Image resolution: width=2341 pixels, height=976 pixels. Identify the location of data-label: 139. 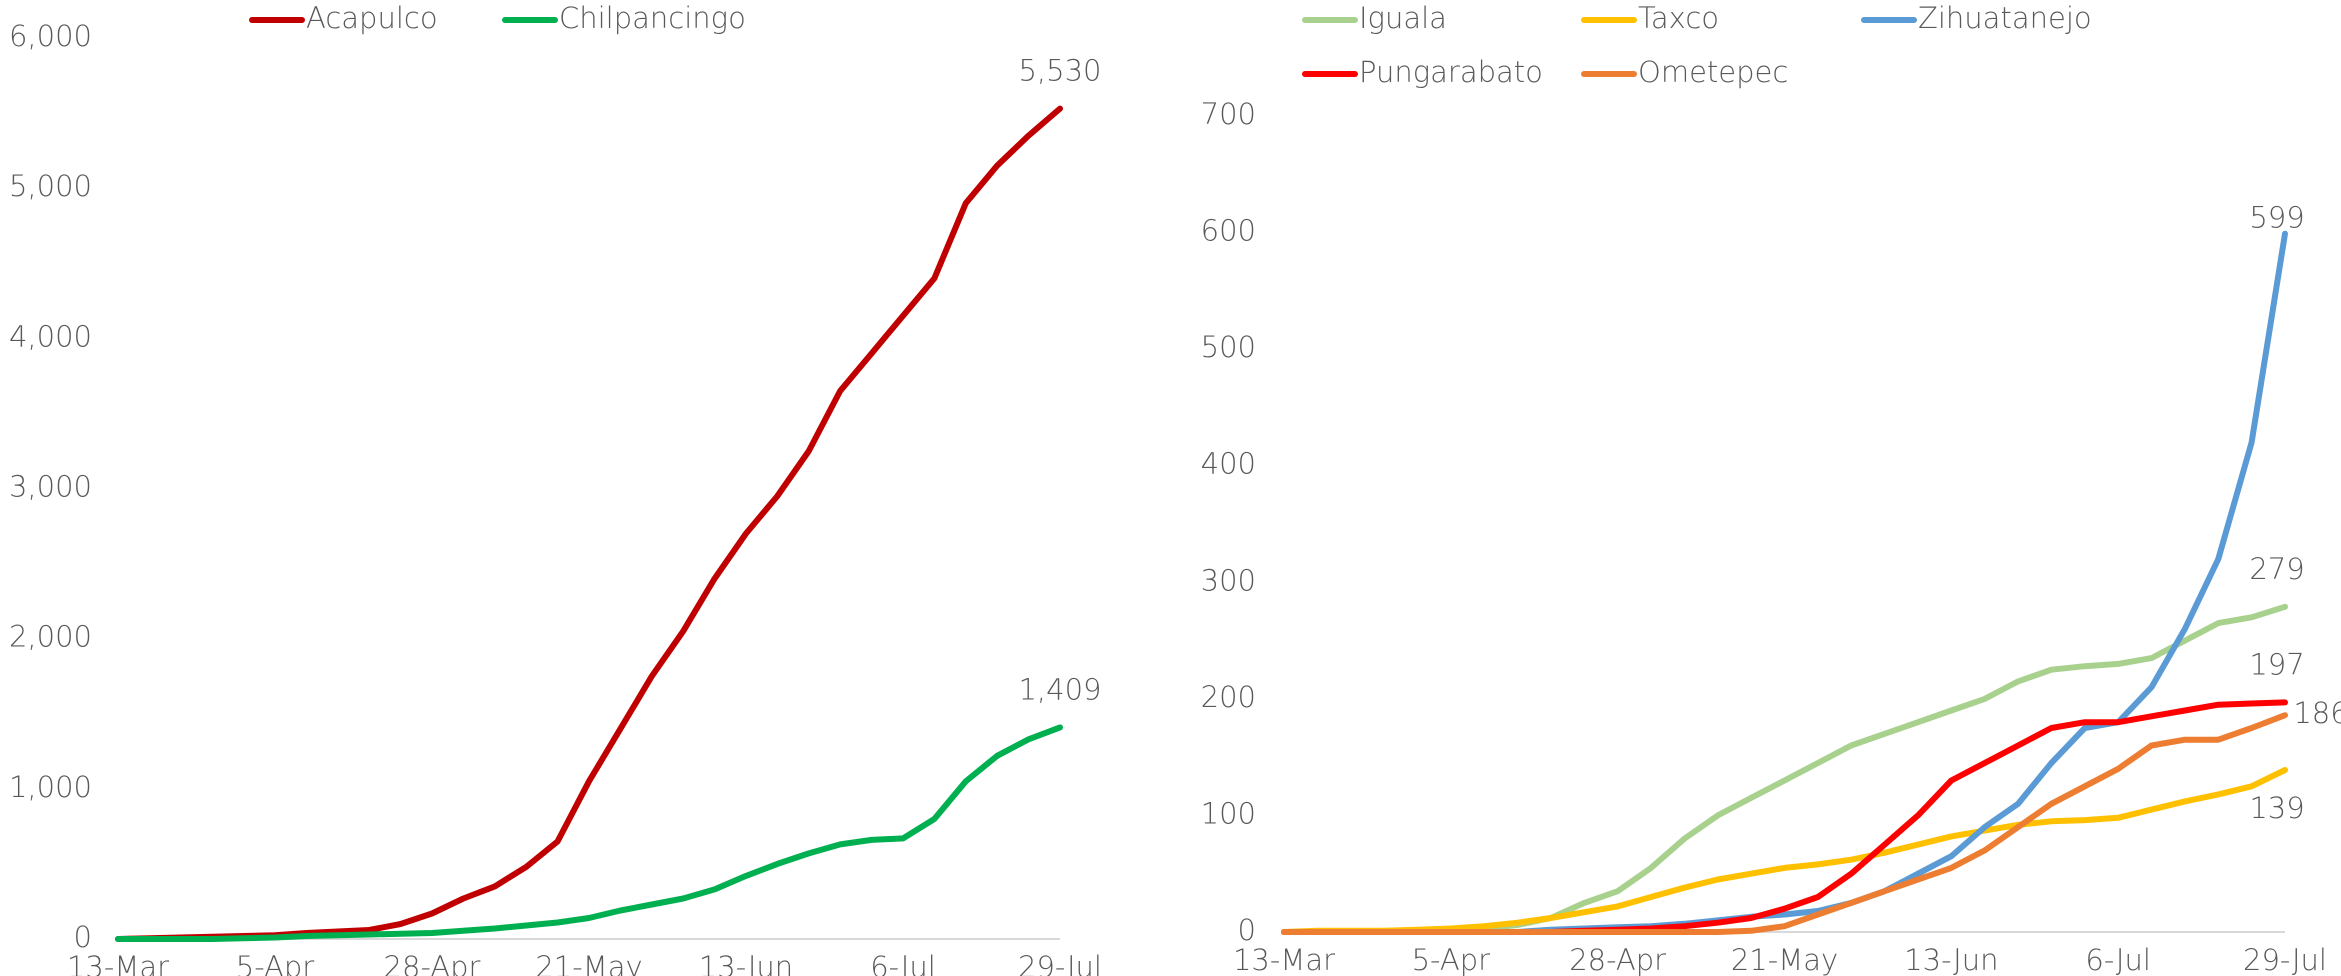
(2276, 808).